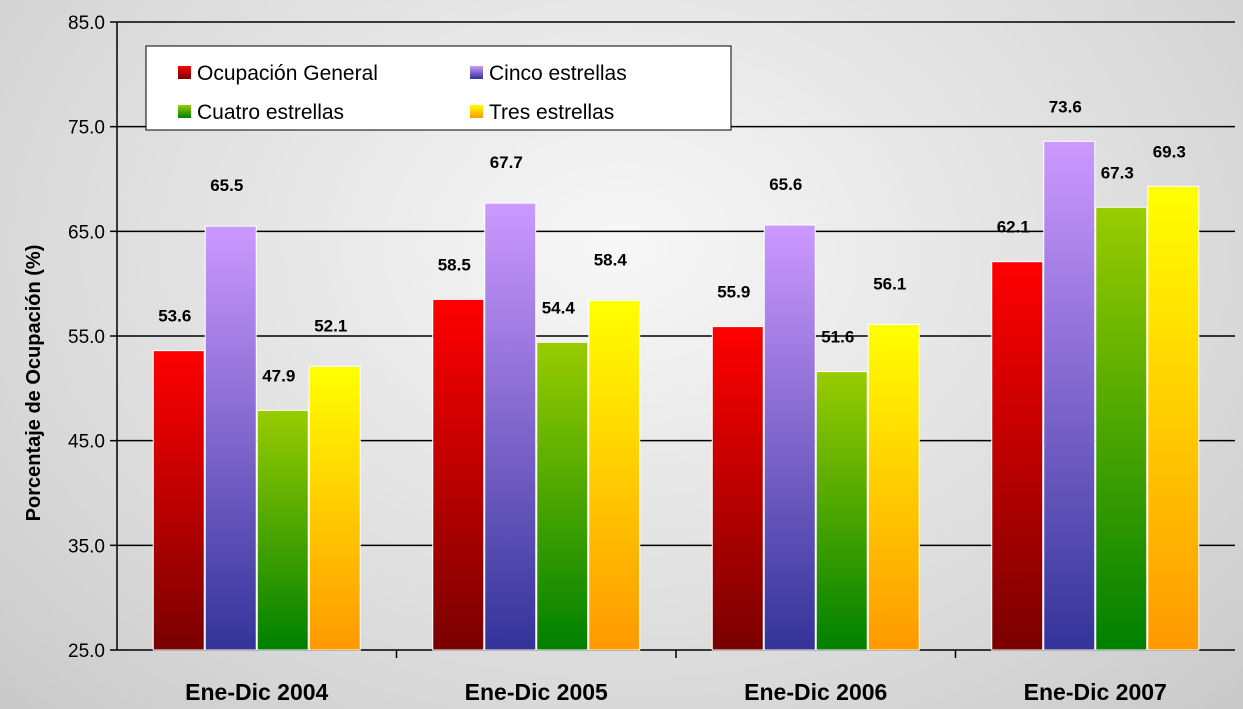 This screenshot has width=1243, height=709. Describe the element at coordinates (278, 375) in the screenshot. I see `data-label: 47.9` at that location.